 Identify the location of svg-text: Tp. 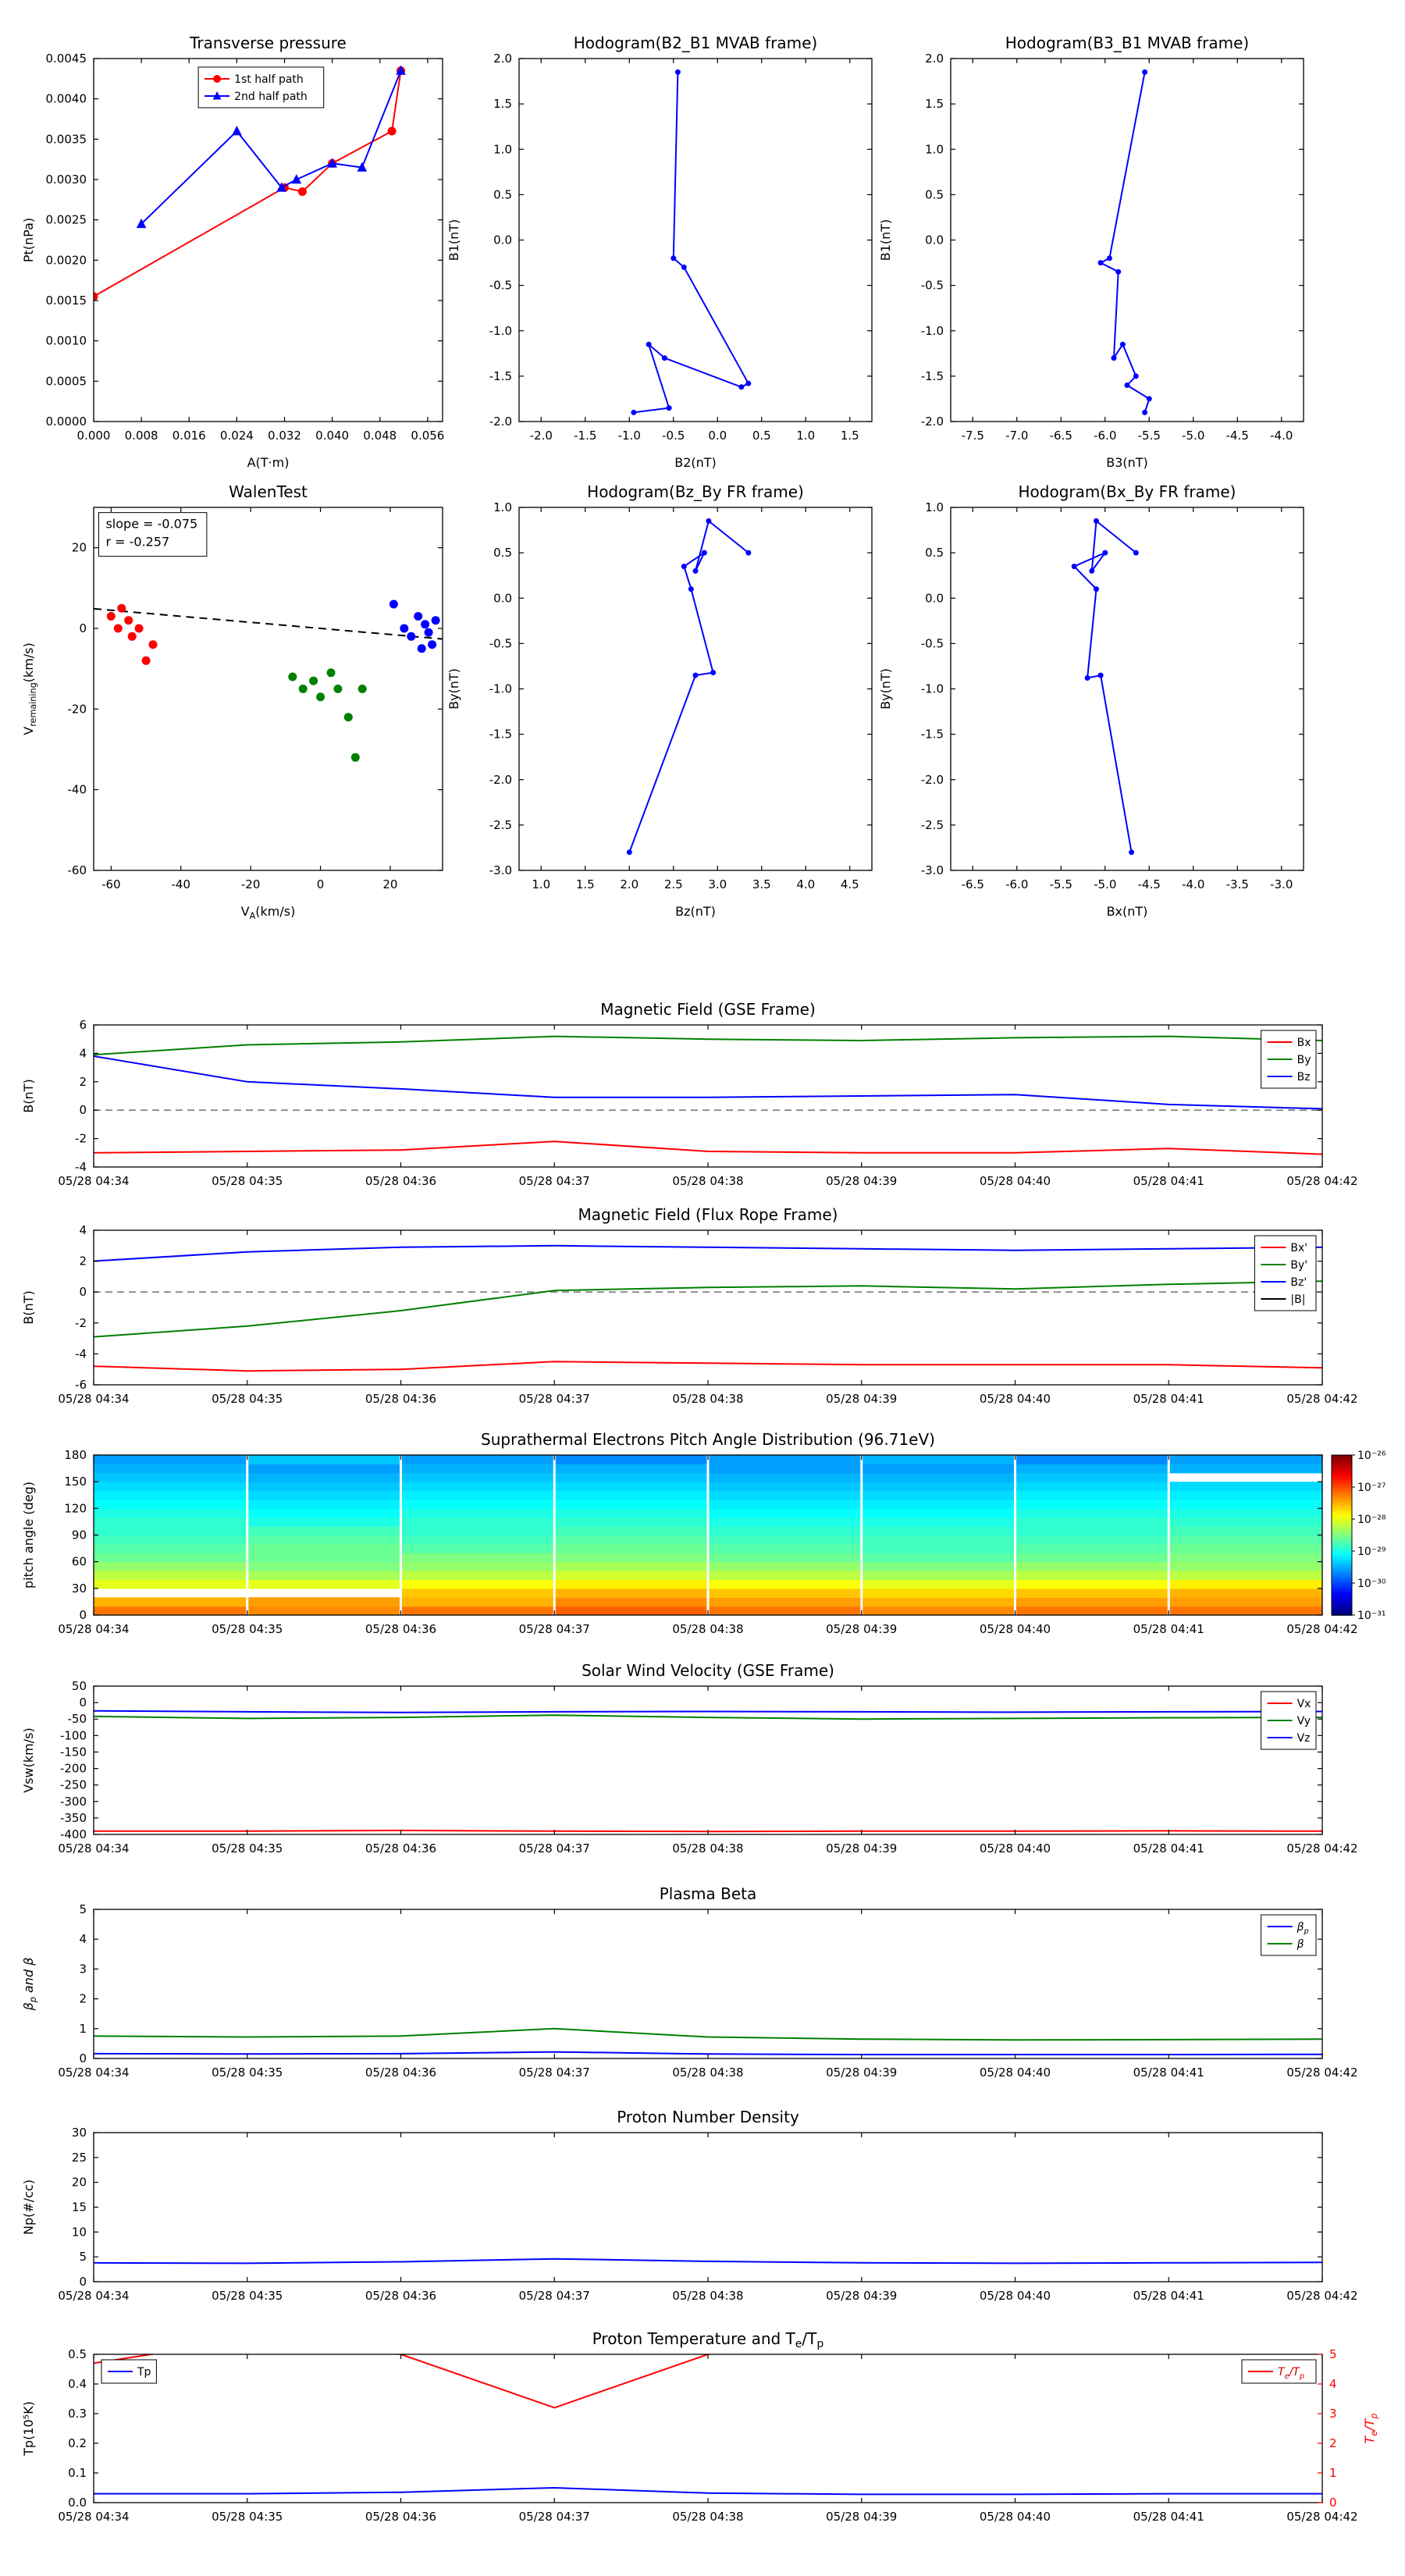
(144, 2372).